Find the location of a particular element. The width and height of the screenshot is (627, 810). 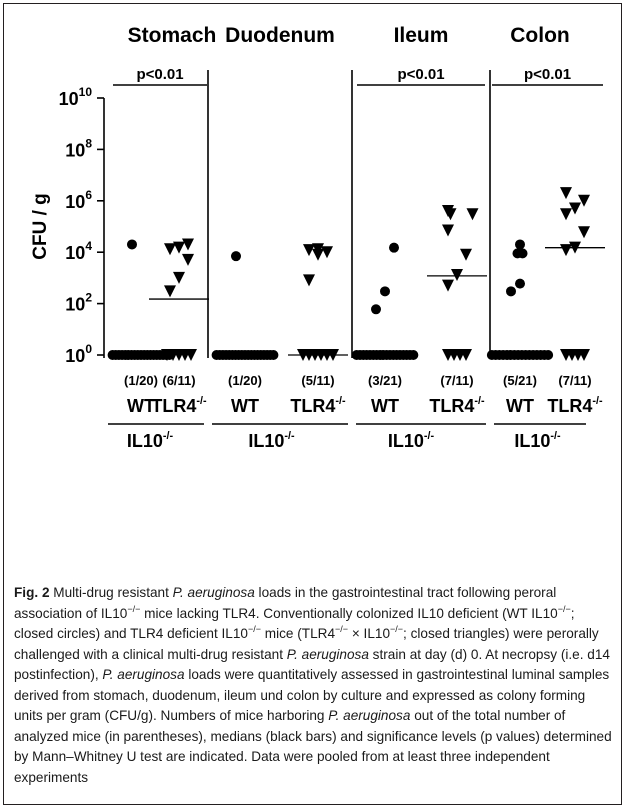

y-tick-label: 10⁸ is located at coordinates (78, 148).